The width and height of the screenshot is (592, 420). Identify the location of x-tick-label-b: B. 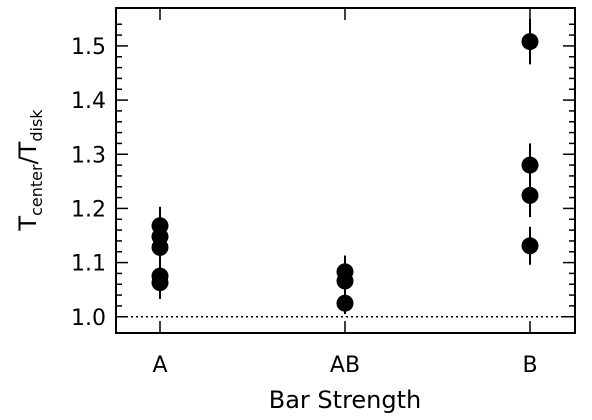
(529, 365).